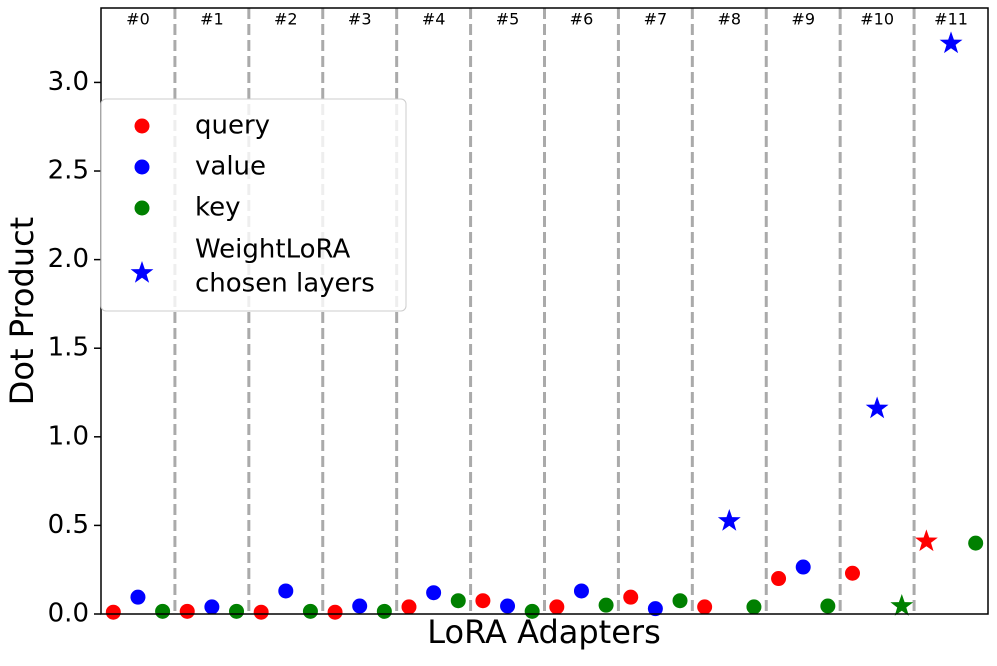  What do you see at coordinates (138, 19) in the screenshot?
I see `layer-label: #0` at bounding box center [138, 19].